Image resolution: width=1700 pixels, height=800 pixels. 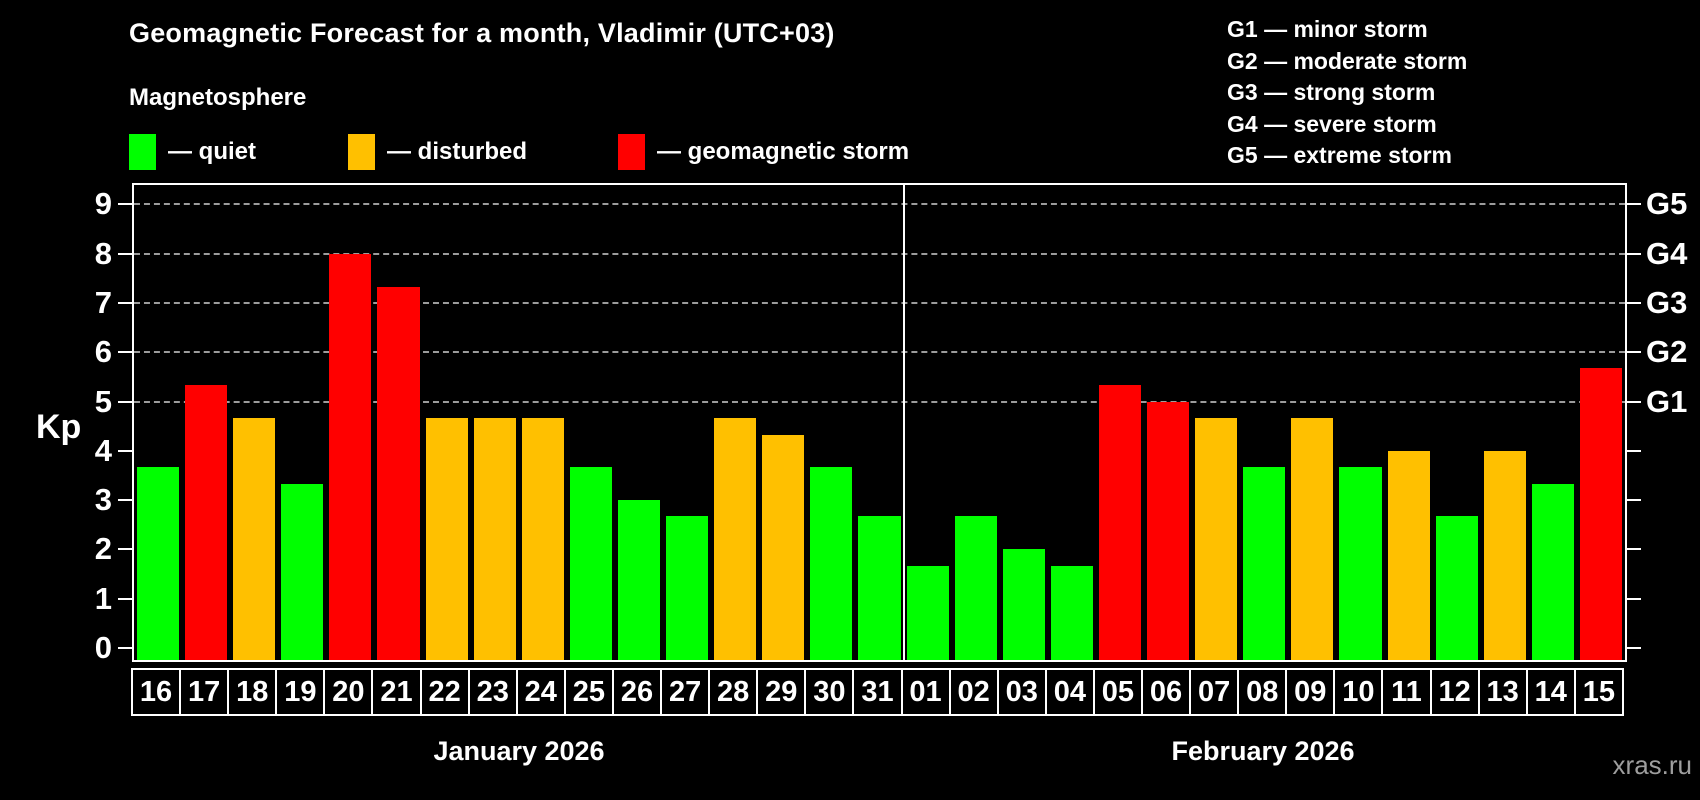 What do you see at coordinates (59, 427) in the screenshot?
I see `y-axis-title: Kp` at bounding box center [59, 427].